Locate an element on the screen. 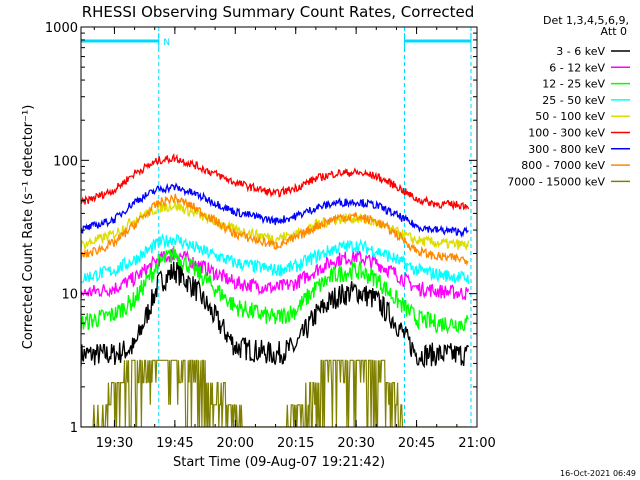 The image size is (640, 480). legend-header: Det 1,3,4,5,6,9, is located at coordinates (586, 20).